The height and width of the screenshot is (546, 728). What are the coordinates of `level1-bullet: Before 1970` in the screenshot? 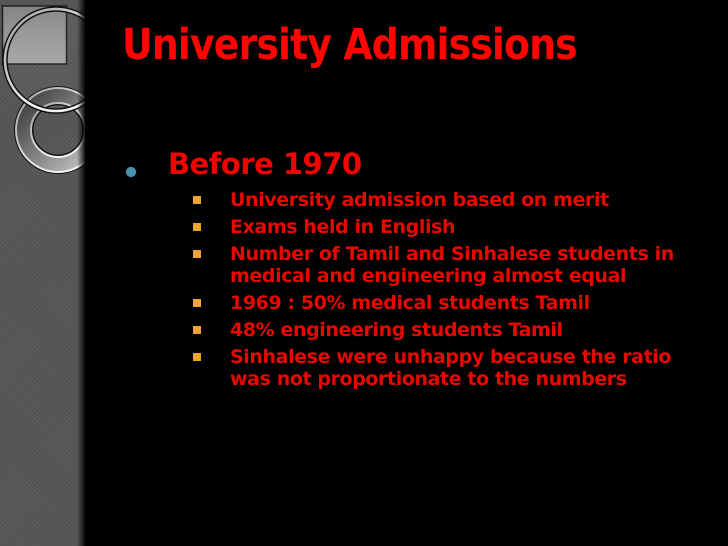 It's located at (242, 164).